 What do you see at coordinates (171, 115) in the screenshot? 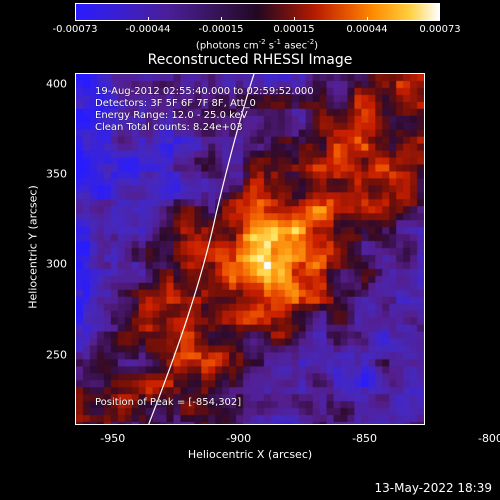
I see `energy-range-text: Energy Range: 12.0 - 25.0 keV` at bounding box center [171, 115].